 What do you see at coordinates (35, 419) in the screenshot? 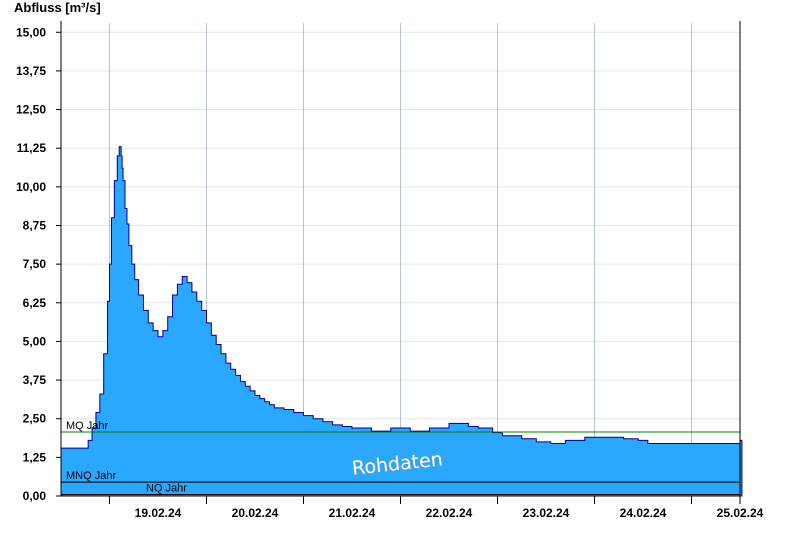
I see `y-tick-label: 2,50` at bounding box center [35, 419].